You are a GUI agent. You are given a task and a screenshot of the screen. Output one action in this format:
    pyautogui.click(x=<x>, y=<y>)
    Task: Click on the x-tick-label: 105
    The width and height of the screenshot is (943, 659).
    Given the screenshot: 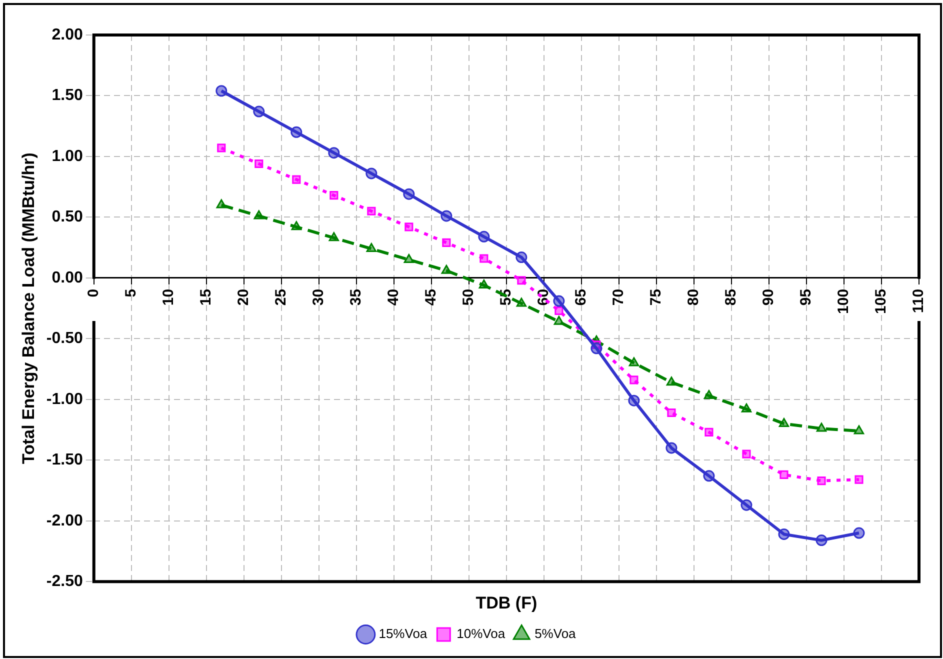 What is the action you would take?
    pyautogui.click(x=881, y=301)
    